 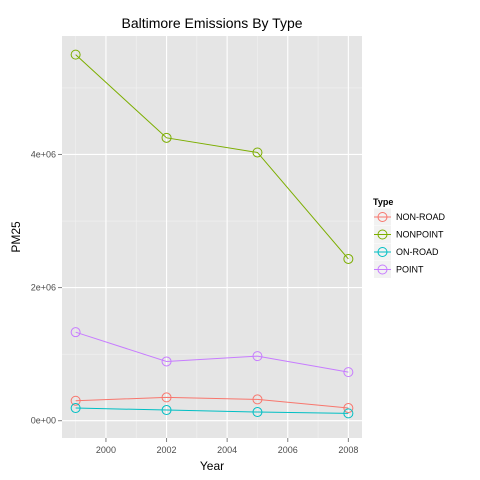 I want to click on legend-label: NONPOINT, so click(x=420, y=235).